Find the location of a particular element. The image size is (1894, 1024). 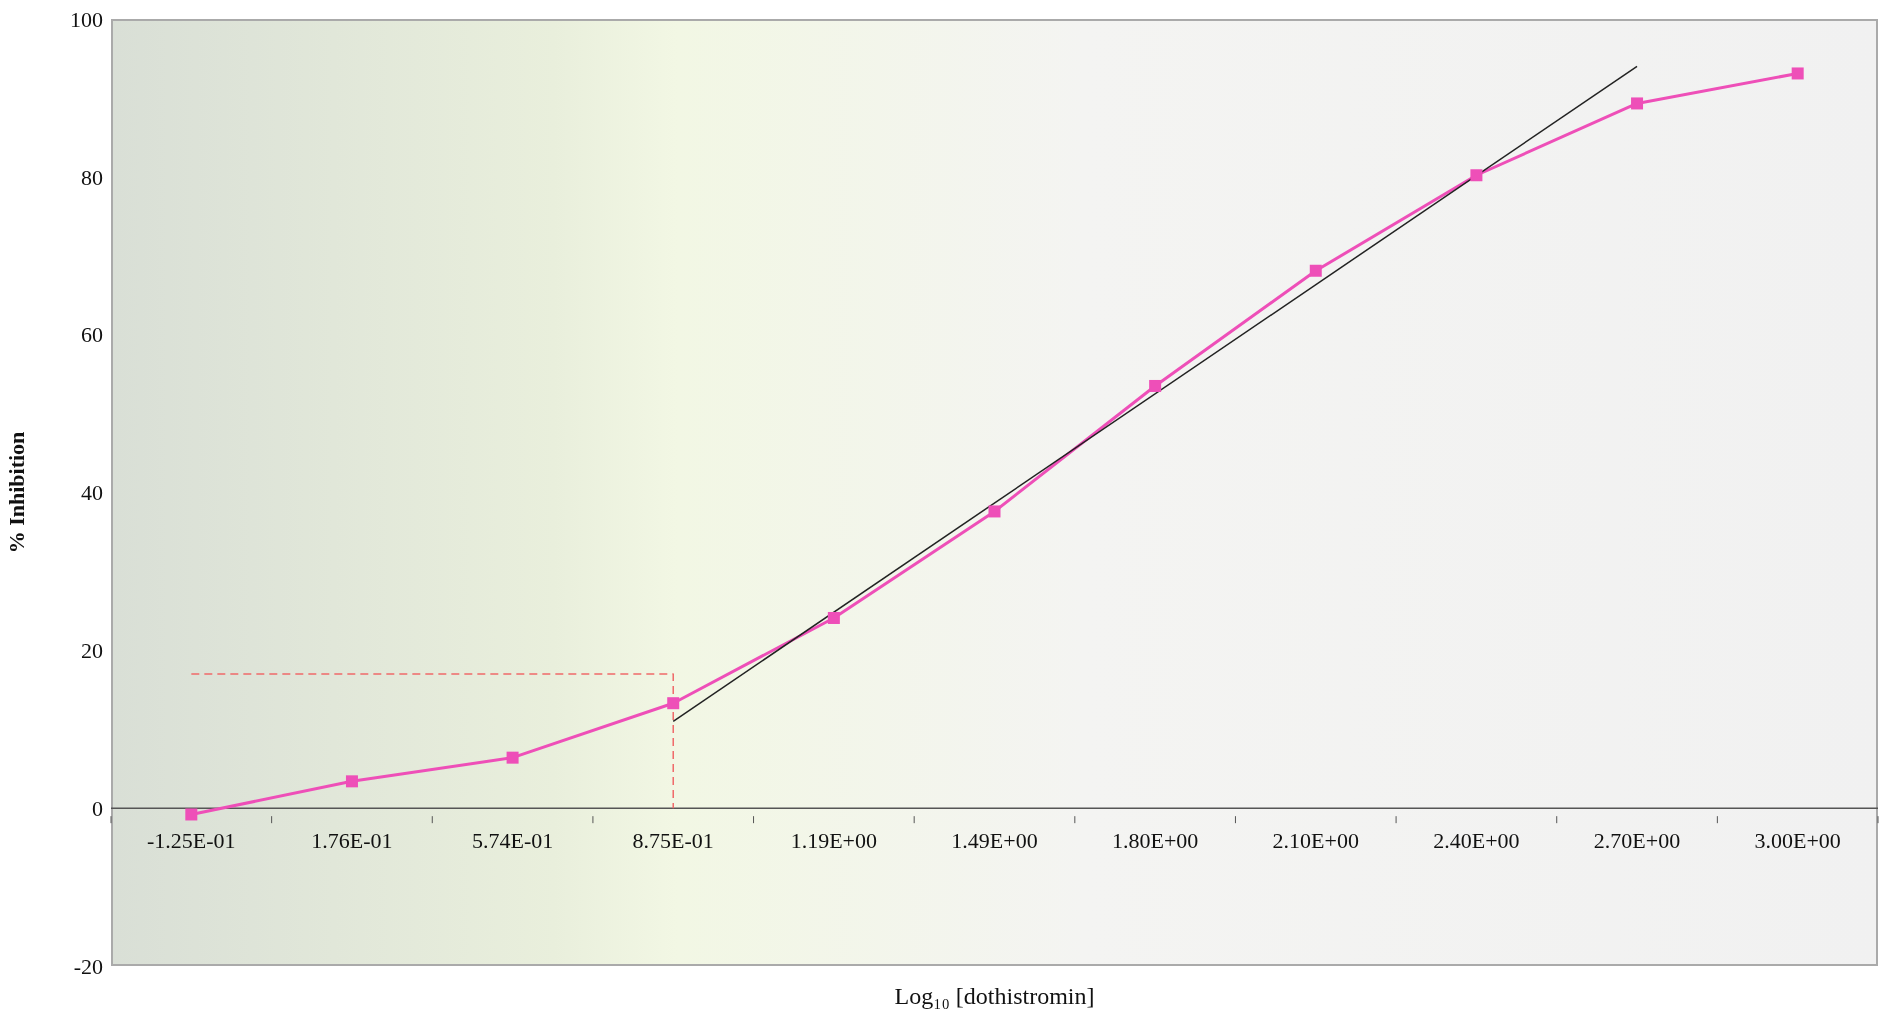

y-tick-label: 80 is located at coordinates (92, 177).